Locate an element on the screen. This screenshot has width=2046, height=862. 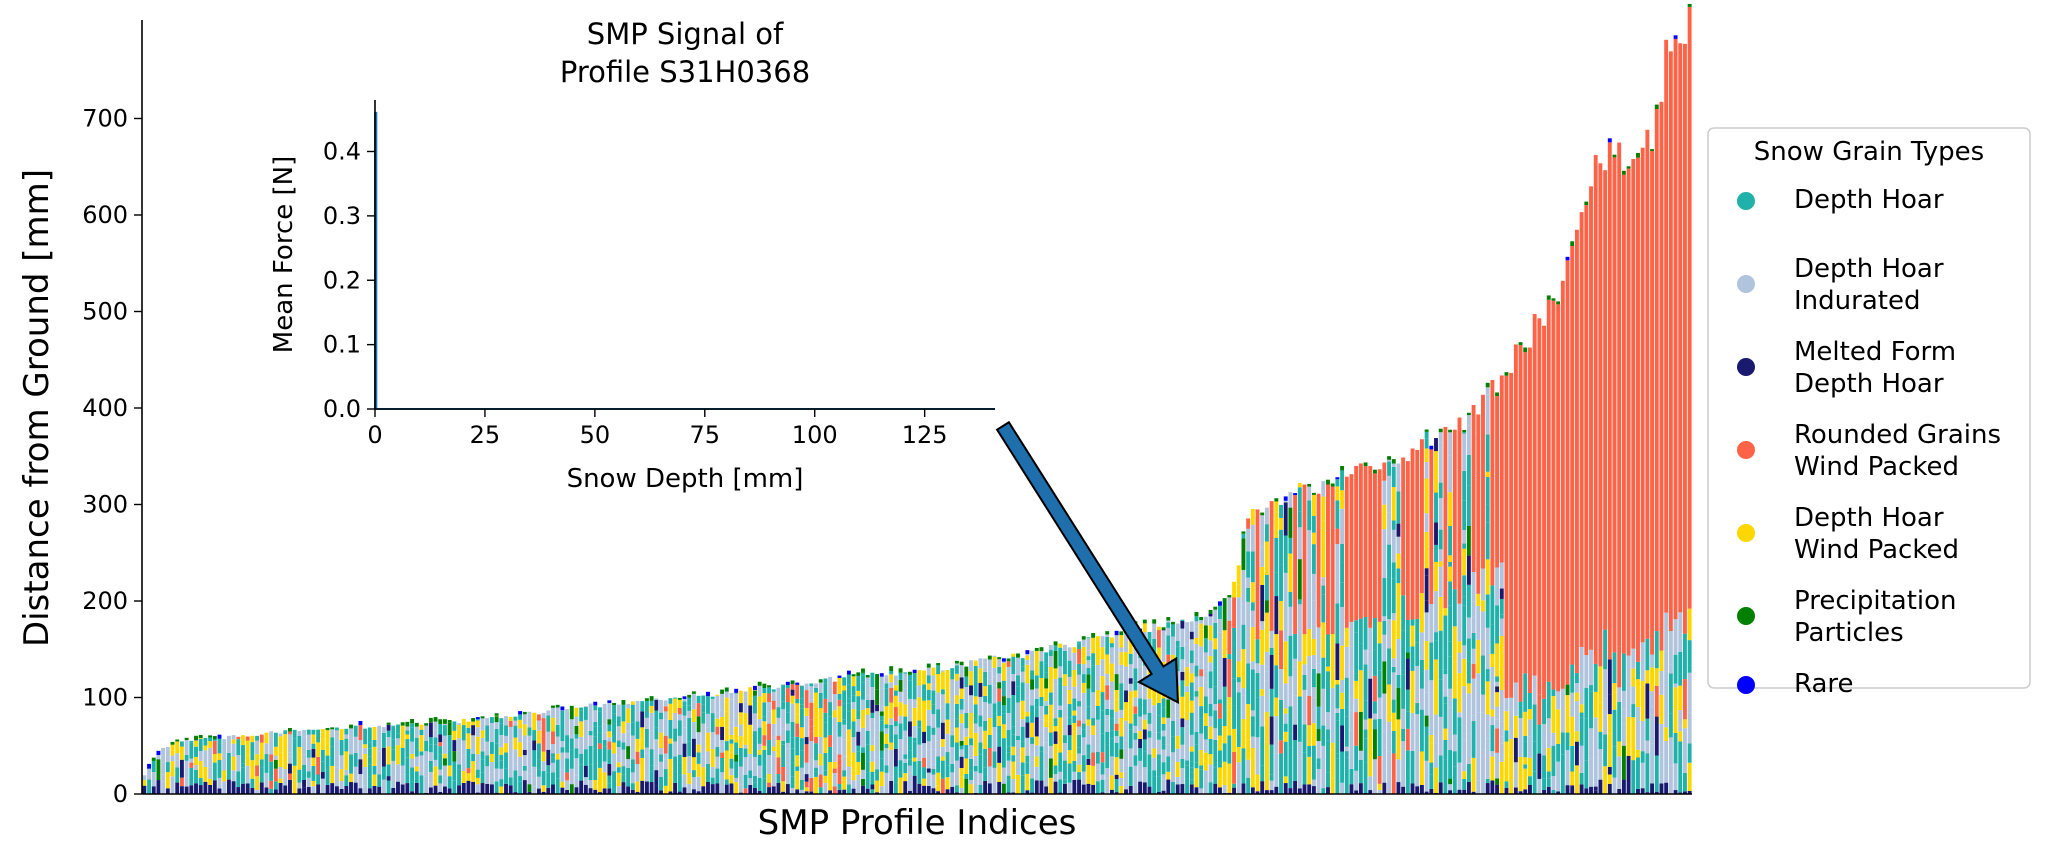
legend-label: Rounded Grains is located at coordinates (1897, 435).